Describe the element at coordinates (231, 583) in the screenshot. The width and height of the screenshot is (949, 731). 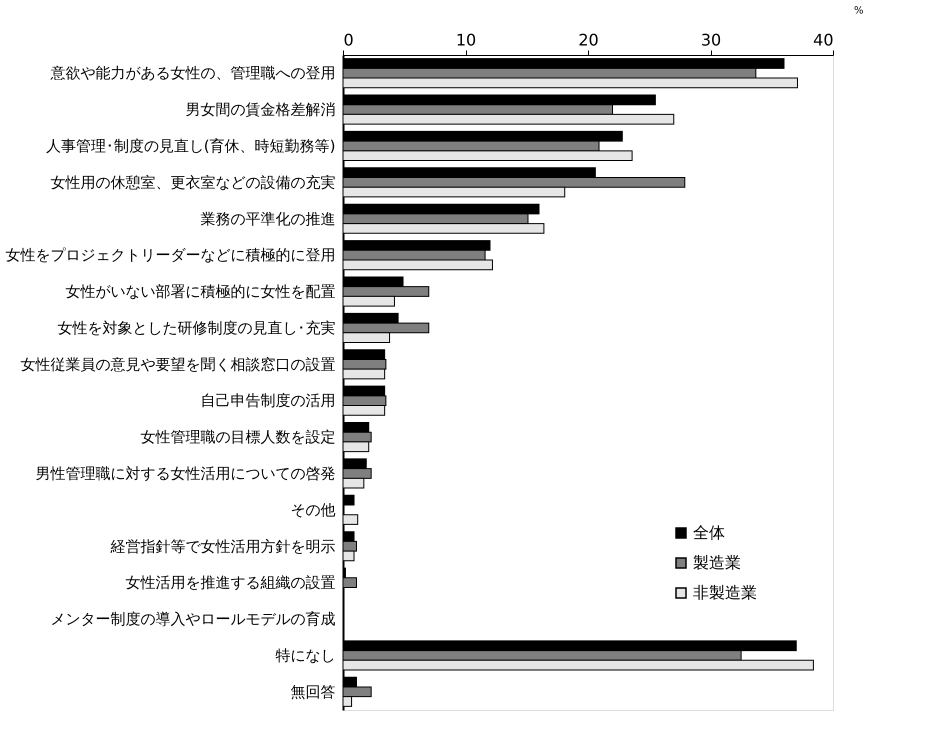
I see `y-tick-label: 女性活用を推進する組織の設置` at that location.